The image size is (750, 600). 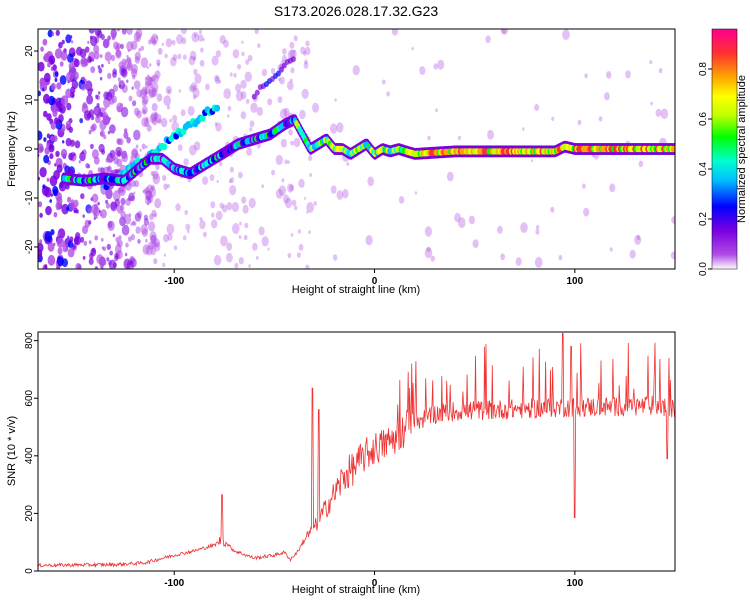 I want to click on spectrogram-y-ticks: -20 -10 0 10 20, so click(x=31, y=149).